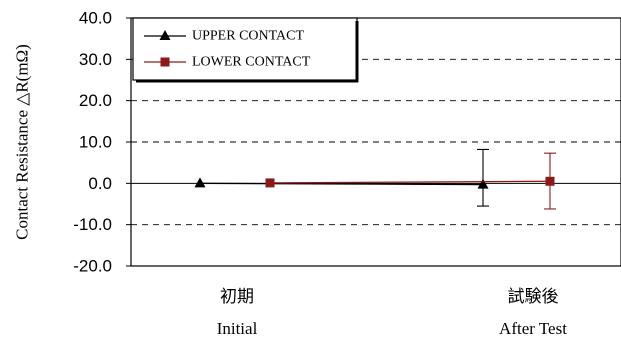 This screenshot has width=621, height=343. I want to click on y-tick-label: 20.0, so click(95, 100).